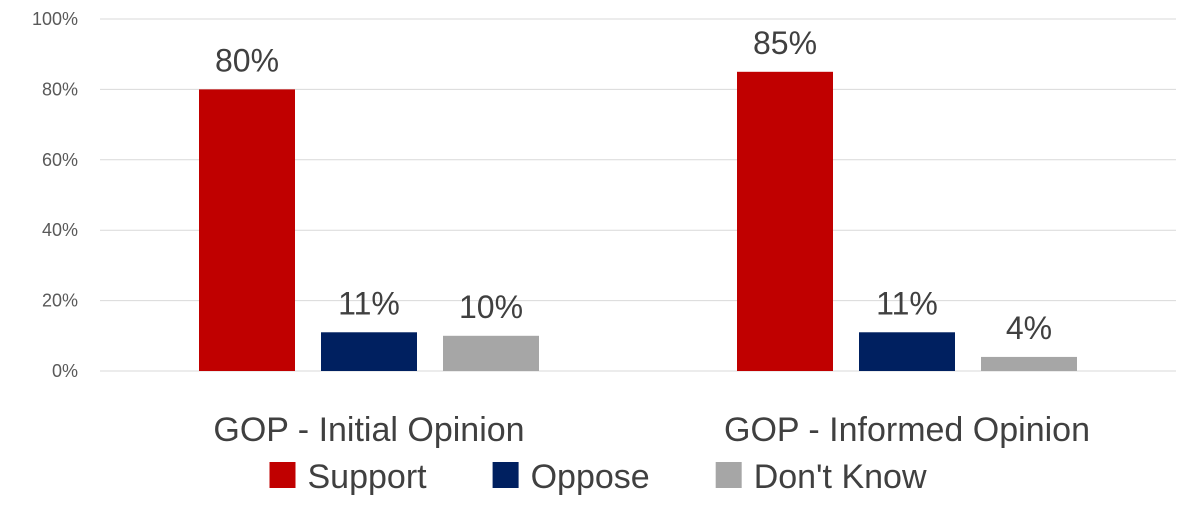 This screenshot has height=509, width=1196. I want to click on y-tick-label: 80%, so click(60, 89).